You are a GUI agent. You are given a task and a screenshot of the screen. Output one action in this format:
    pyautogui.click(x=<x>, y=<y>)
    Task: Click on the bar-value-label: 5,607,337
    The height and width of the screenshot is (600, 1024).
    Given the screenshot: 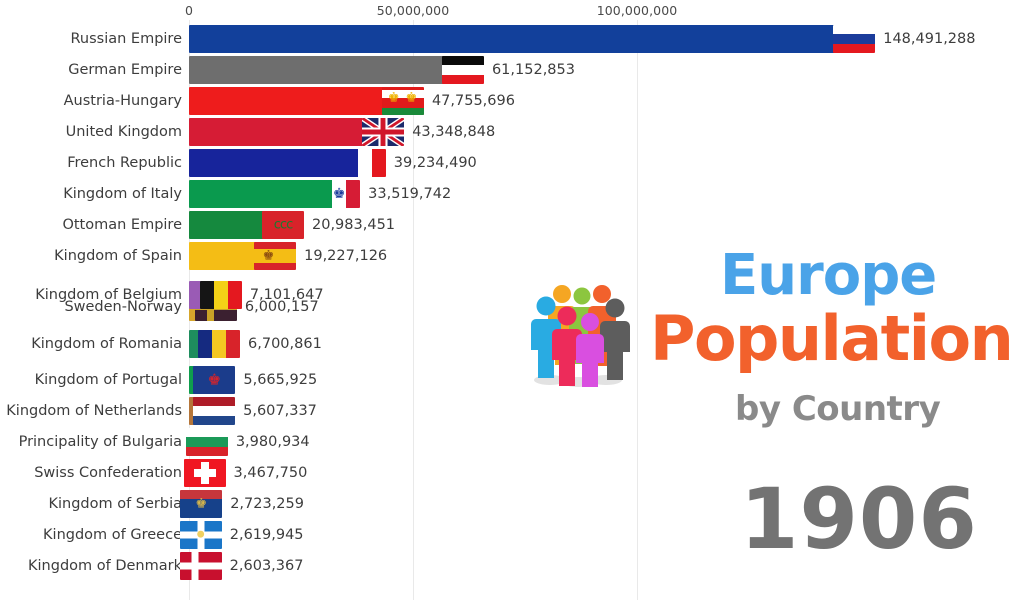 What is the action you would take?
    pyautogui.click(x=280, y=411)
    